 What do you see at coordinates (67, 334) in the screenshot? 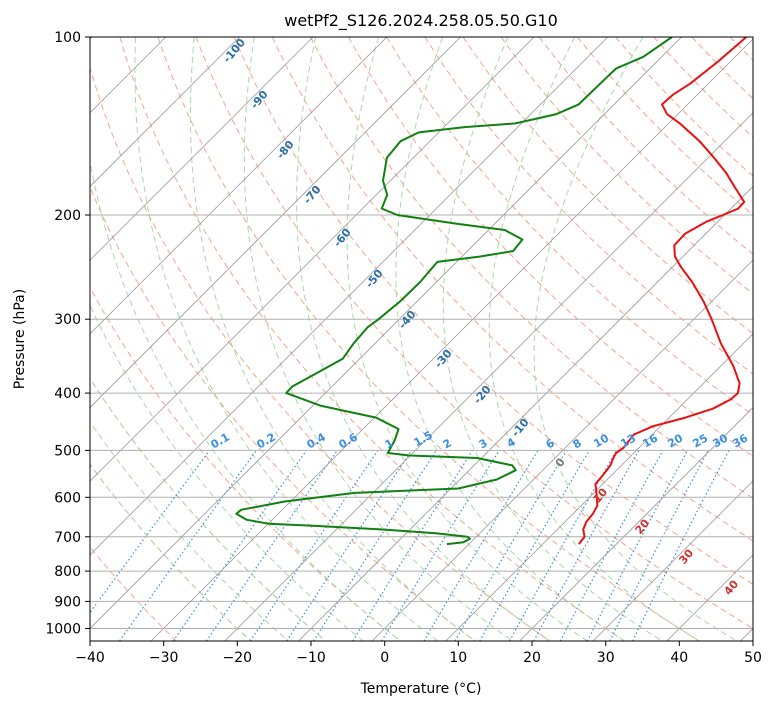
I see `y-axis-ticks: 100 200 300 400 500 600 700 800 900 1000` at bounding box center [67, 334].